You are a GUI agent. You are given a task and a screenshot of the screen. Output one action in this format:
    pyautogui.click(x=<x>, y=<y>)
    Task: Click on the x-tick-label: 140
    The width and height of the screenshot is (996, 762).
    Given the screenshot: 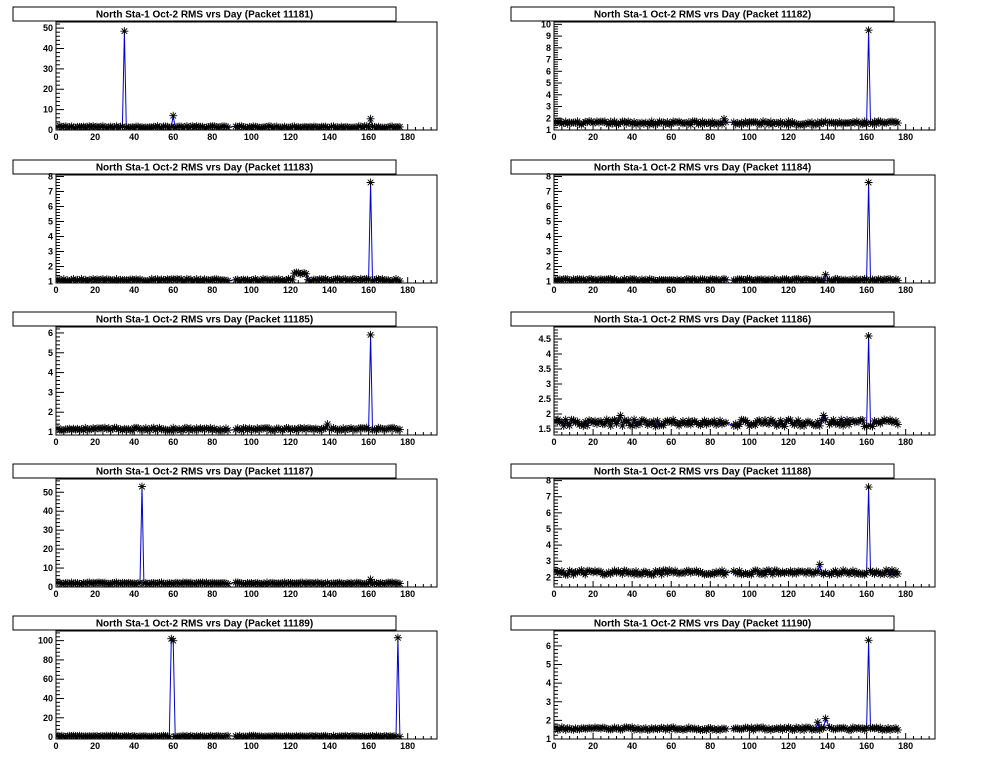 What is the action you would take?
    pyautogui.click(x=329, y=746)
    